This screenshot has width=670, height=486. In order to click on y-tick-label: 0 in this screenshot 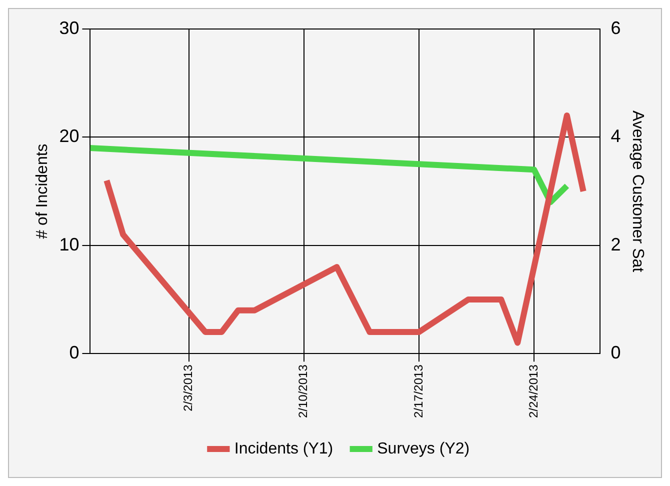, I will do `click(74, 352)`.